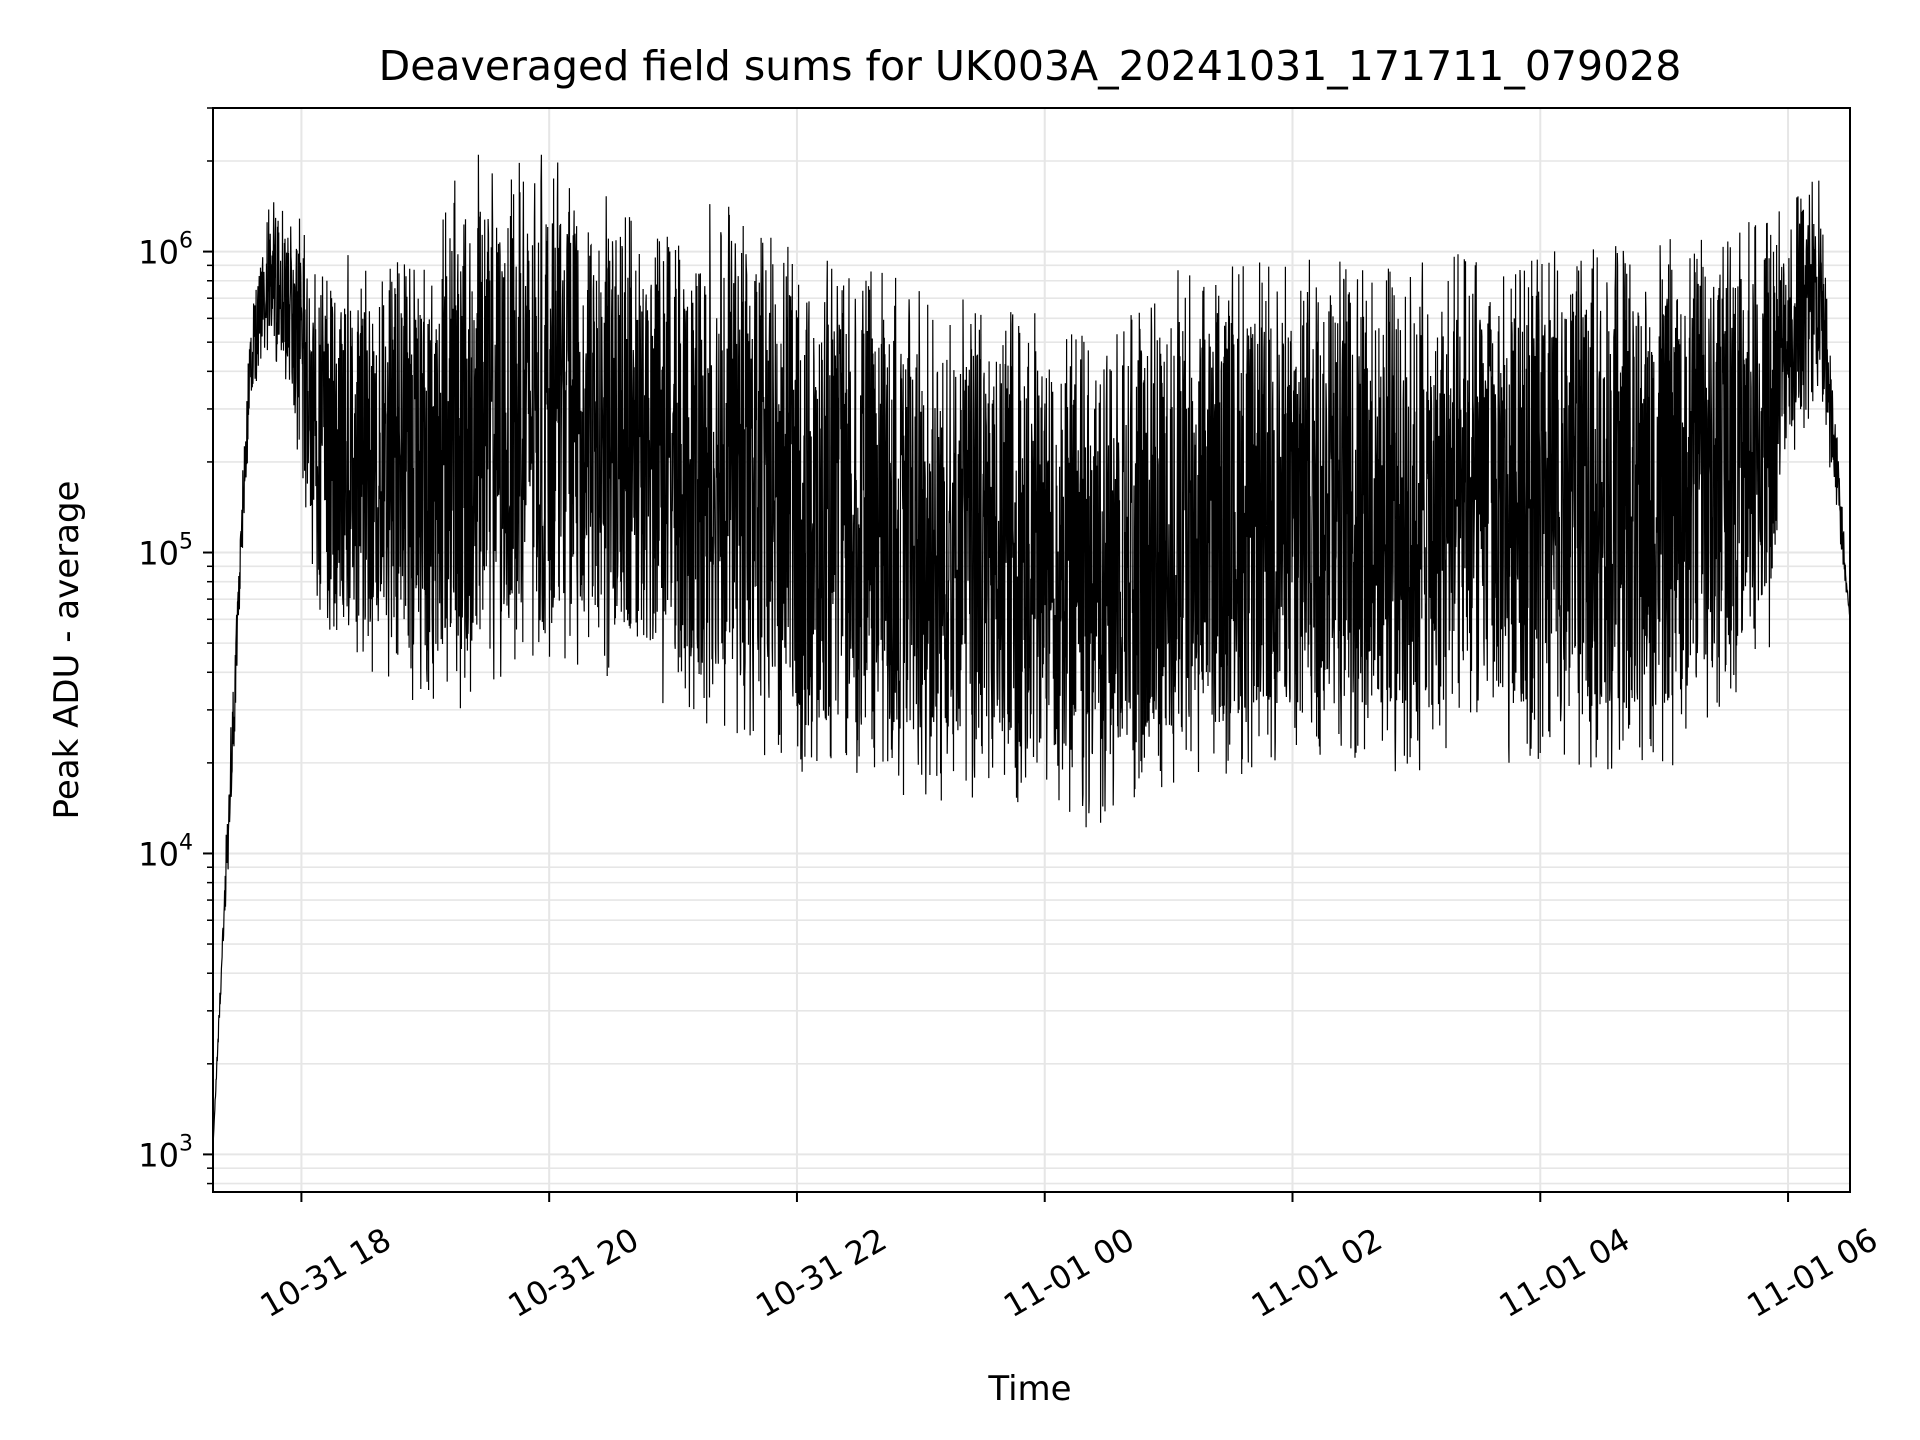 This screenshot has width=1920, height=1440. What do you see at coordinates (165, 851) in the screenshot?
I see `y-tick-label: 10⁴` at bounding box center [165, 851].